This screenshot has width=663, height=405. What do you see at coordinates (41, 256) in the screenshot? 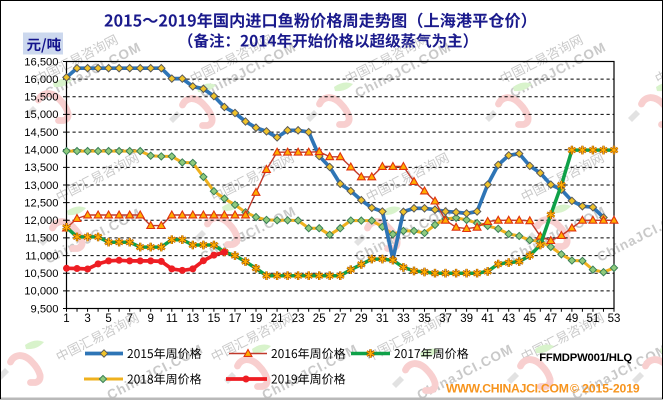
I see `svg-text: 11,000` at bounding box center [41, 256].